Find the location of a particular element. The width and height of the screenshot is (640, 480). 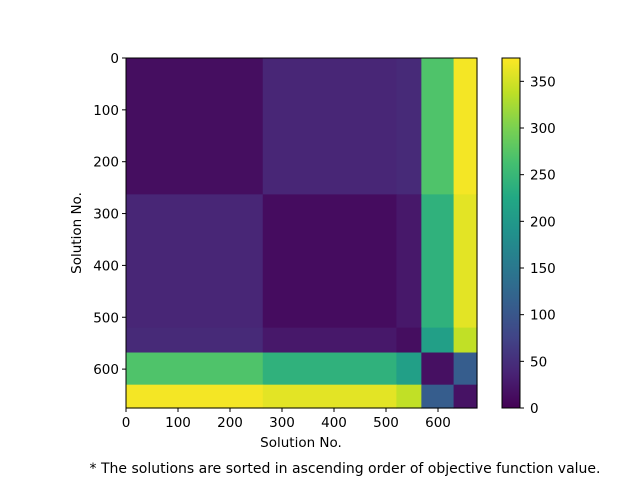

x-axis-label: Solution No. is located at coordinates (301, 443).